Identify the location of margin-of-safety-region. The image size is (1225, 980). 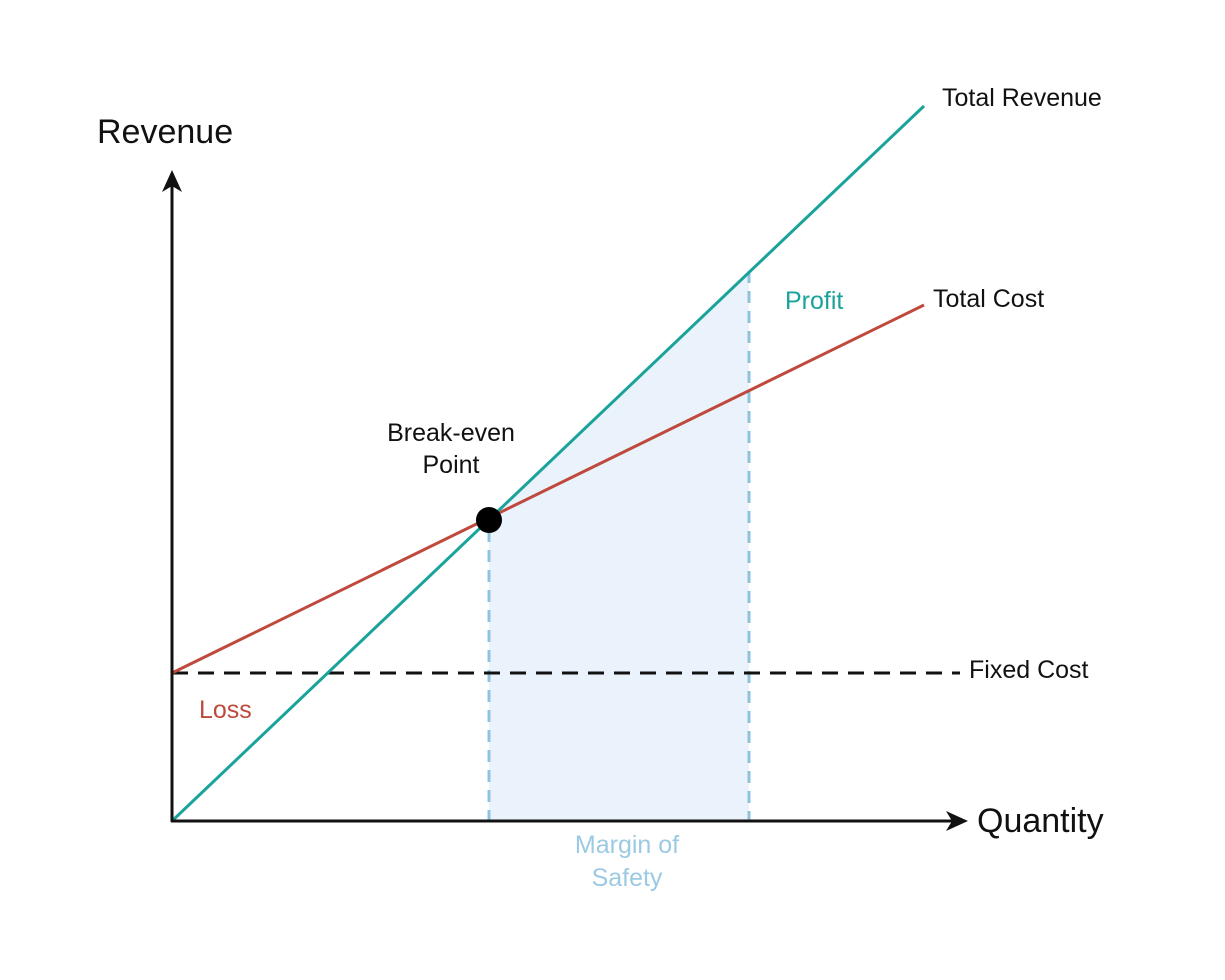
(619, 546).